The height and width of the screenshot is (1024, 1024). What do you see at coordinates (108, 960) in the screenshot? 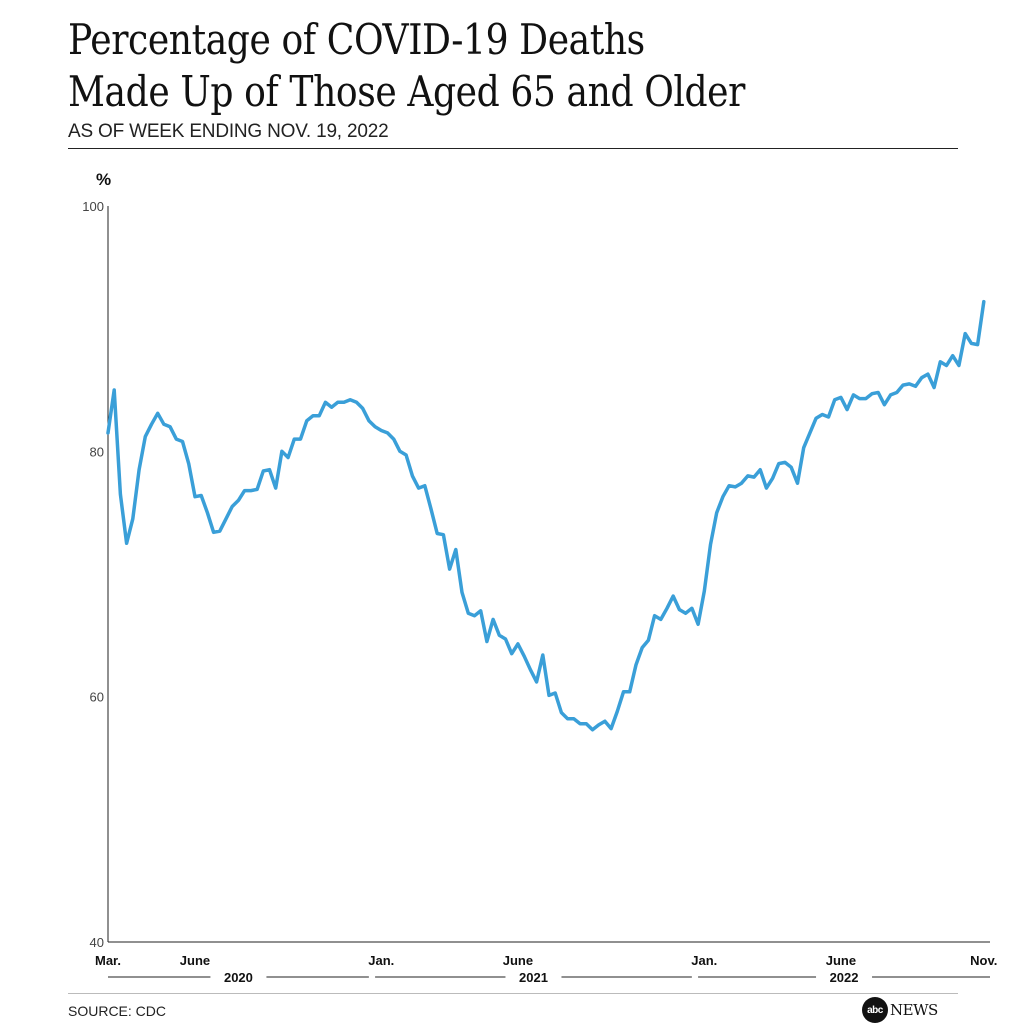
I see `x-tick-label: Mar.` at bounding box center [108, 960].